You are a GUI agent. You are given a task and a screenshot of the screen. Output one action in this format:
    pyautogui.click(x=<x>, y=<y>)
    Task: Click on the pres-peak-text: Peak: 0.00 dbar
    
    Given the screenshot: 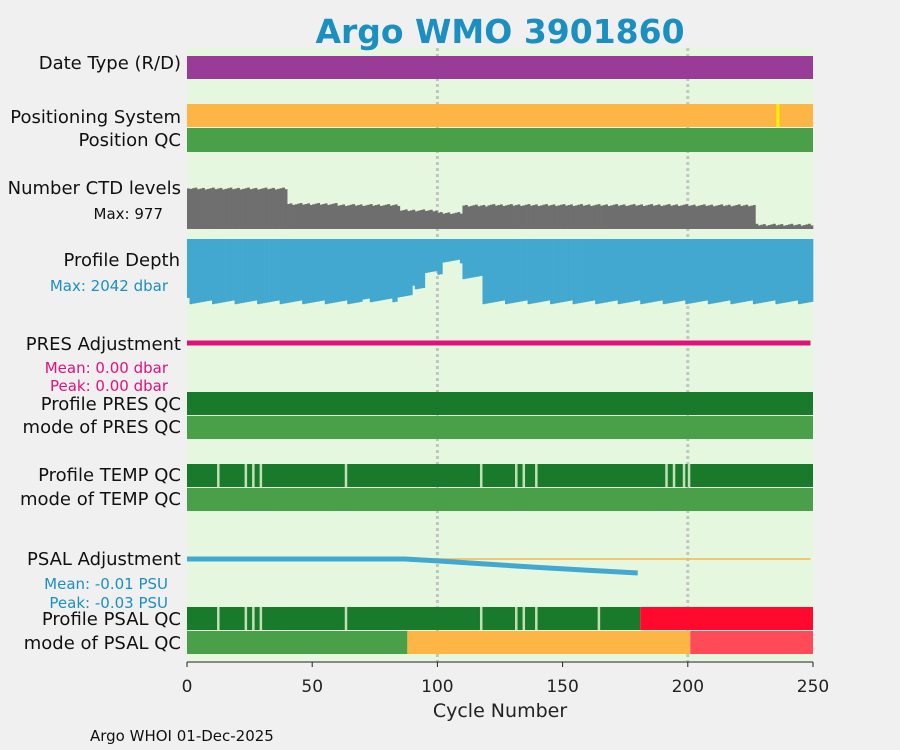 What is the action you would take?
    pyautogui.click(x=109, y=386)
    